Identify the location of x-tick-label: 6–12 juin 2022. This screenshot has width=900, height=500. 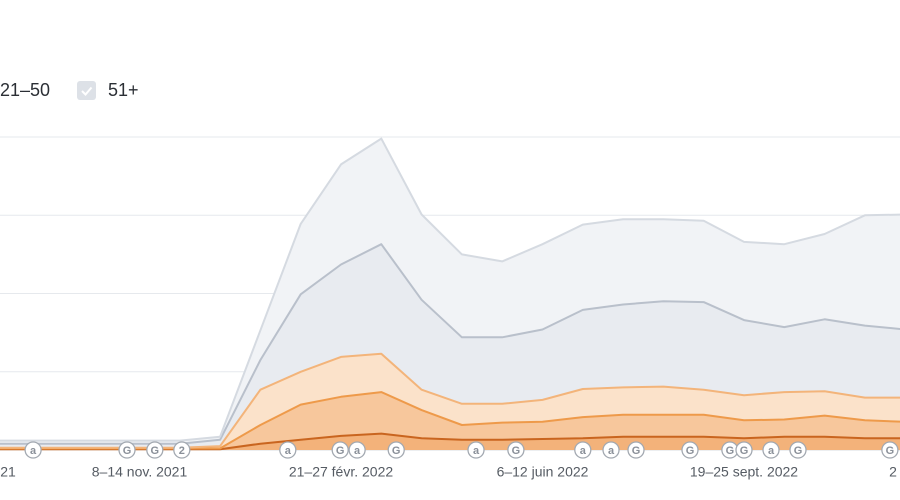
(543, 472).